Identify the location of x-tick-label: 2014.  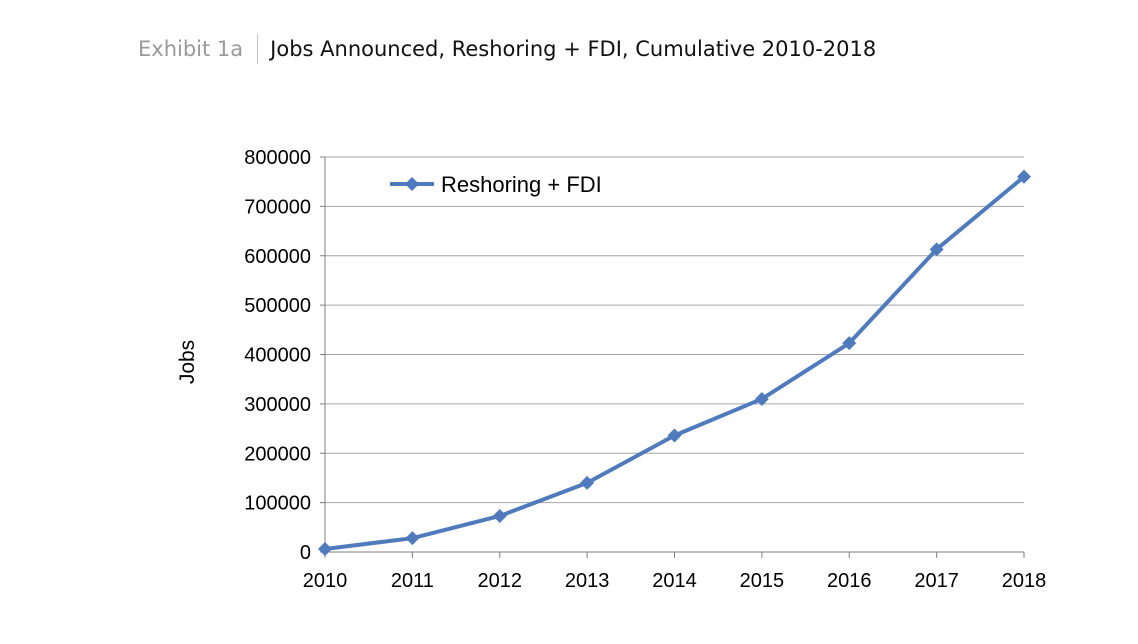
(674, 581).